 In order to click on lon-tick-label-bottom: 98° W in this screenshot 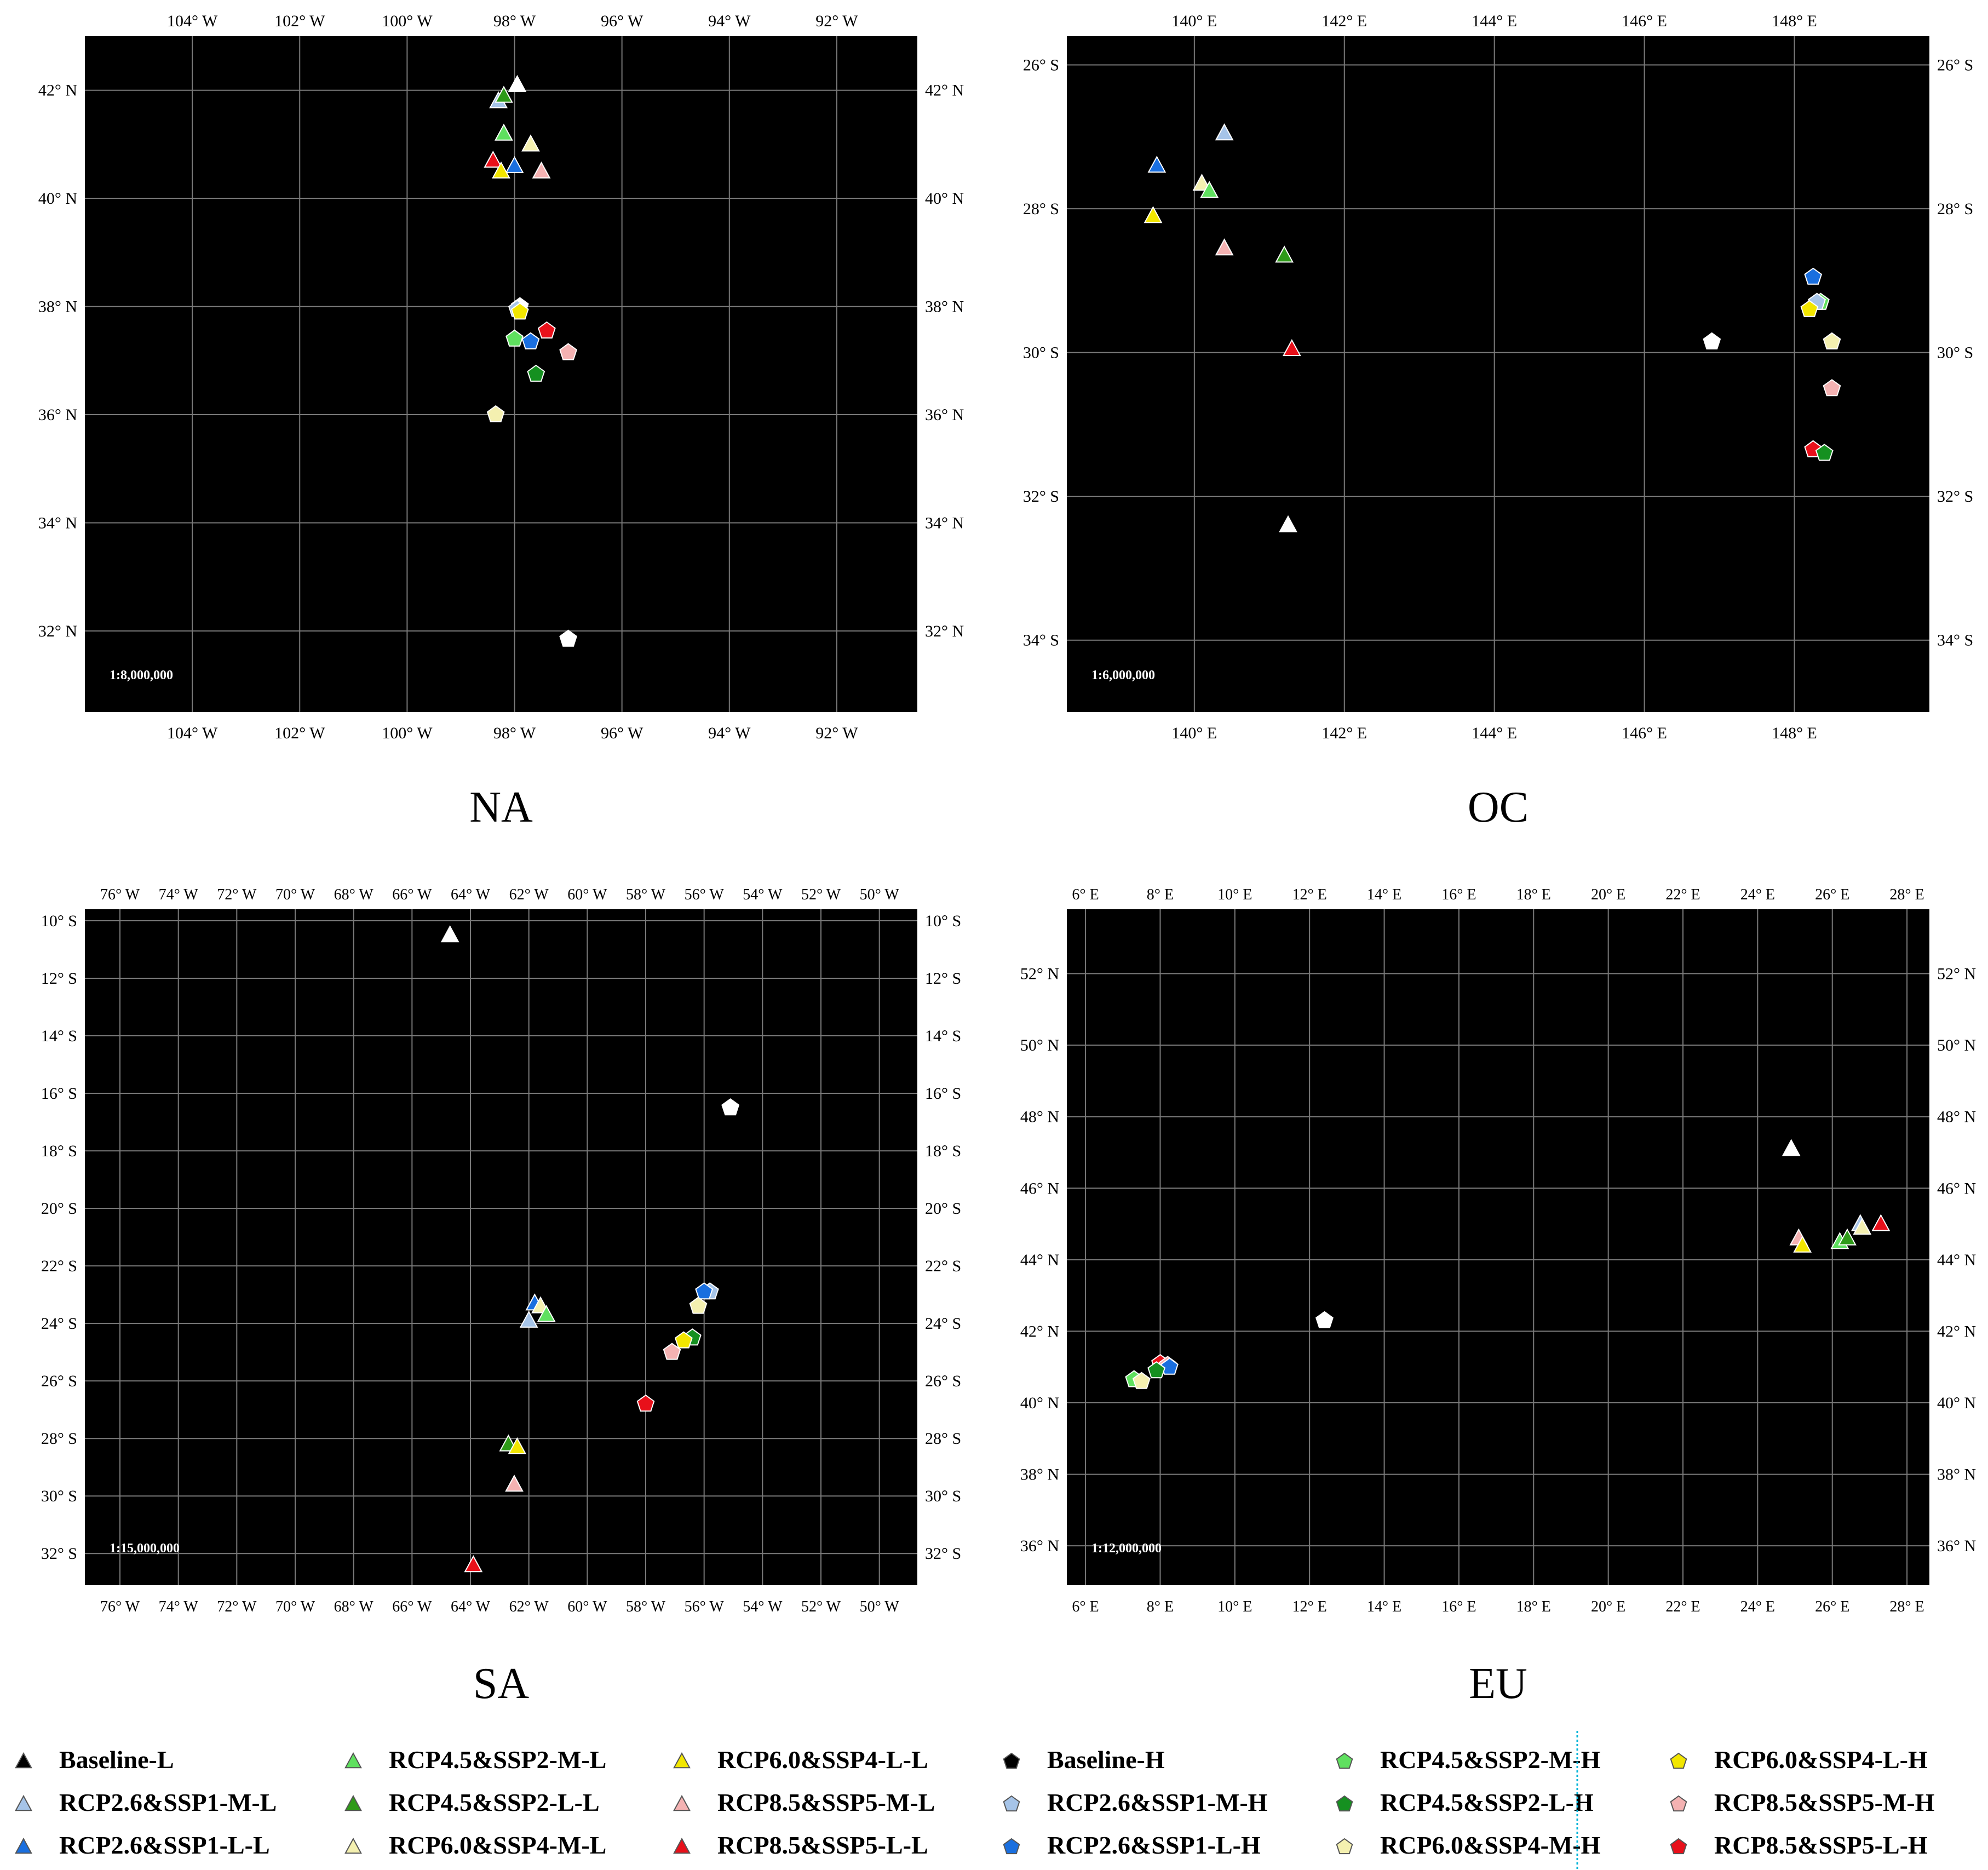, I will do `click(514, 733)`.